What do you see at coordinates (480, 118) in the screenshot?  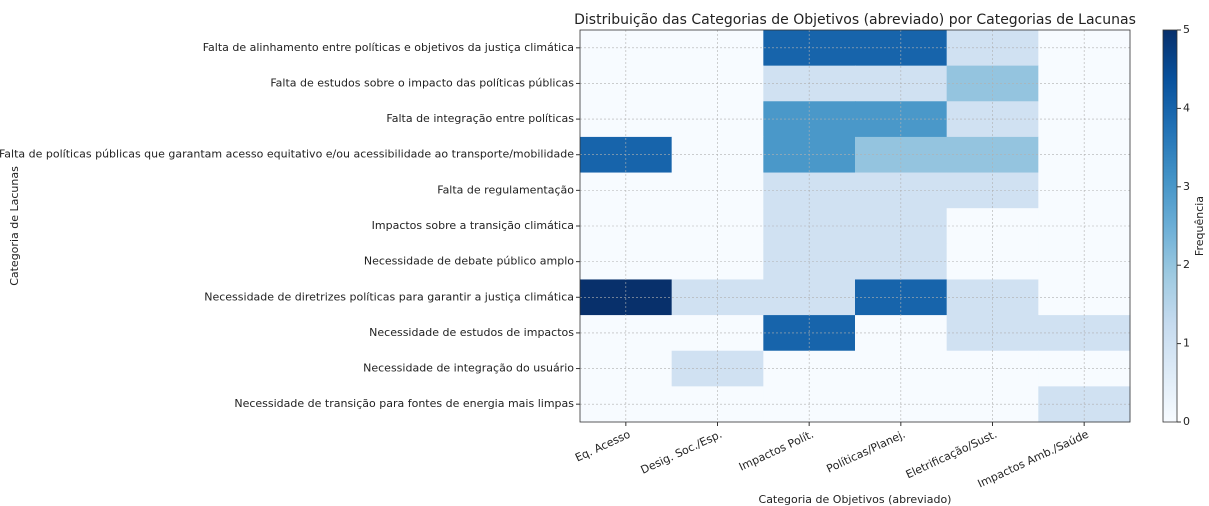 I see `y-tick-label: Falta de integração entre políticas` at bounding box center [480, 118].